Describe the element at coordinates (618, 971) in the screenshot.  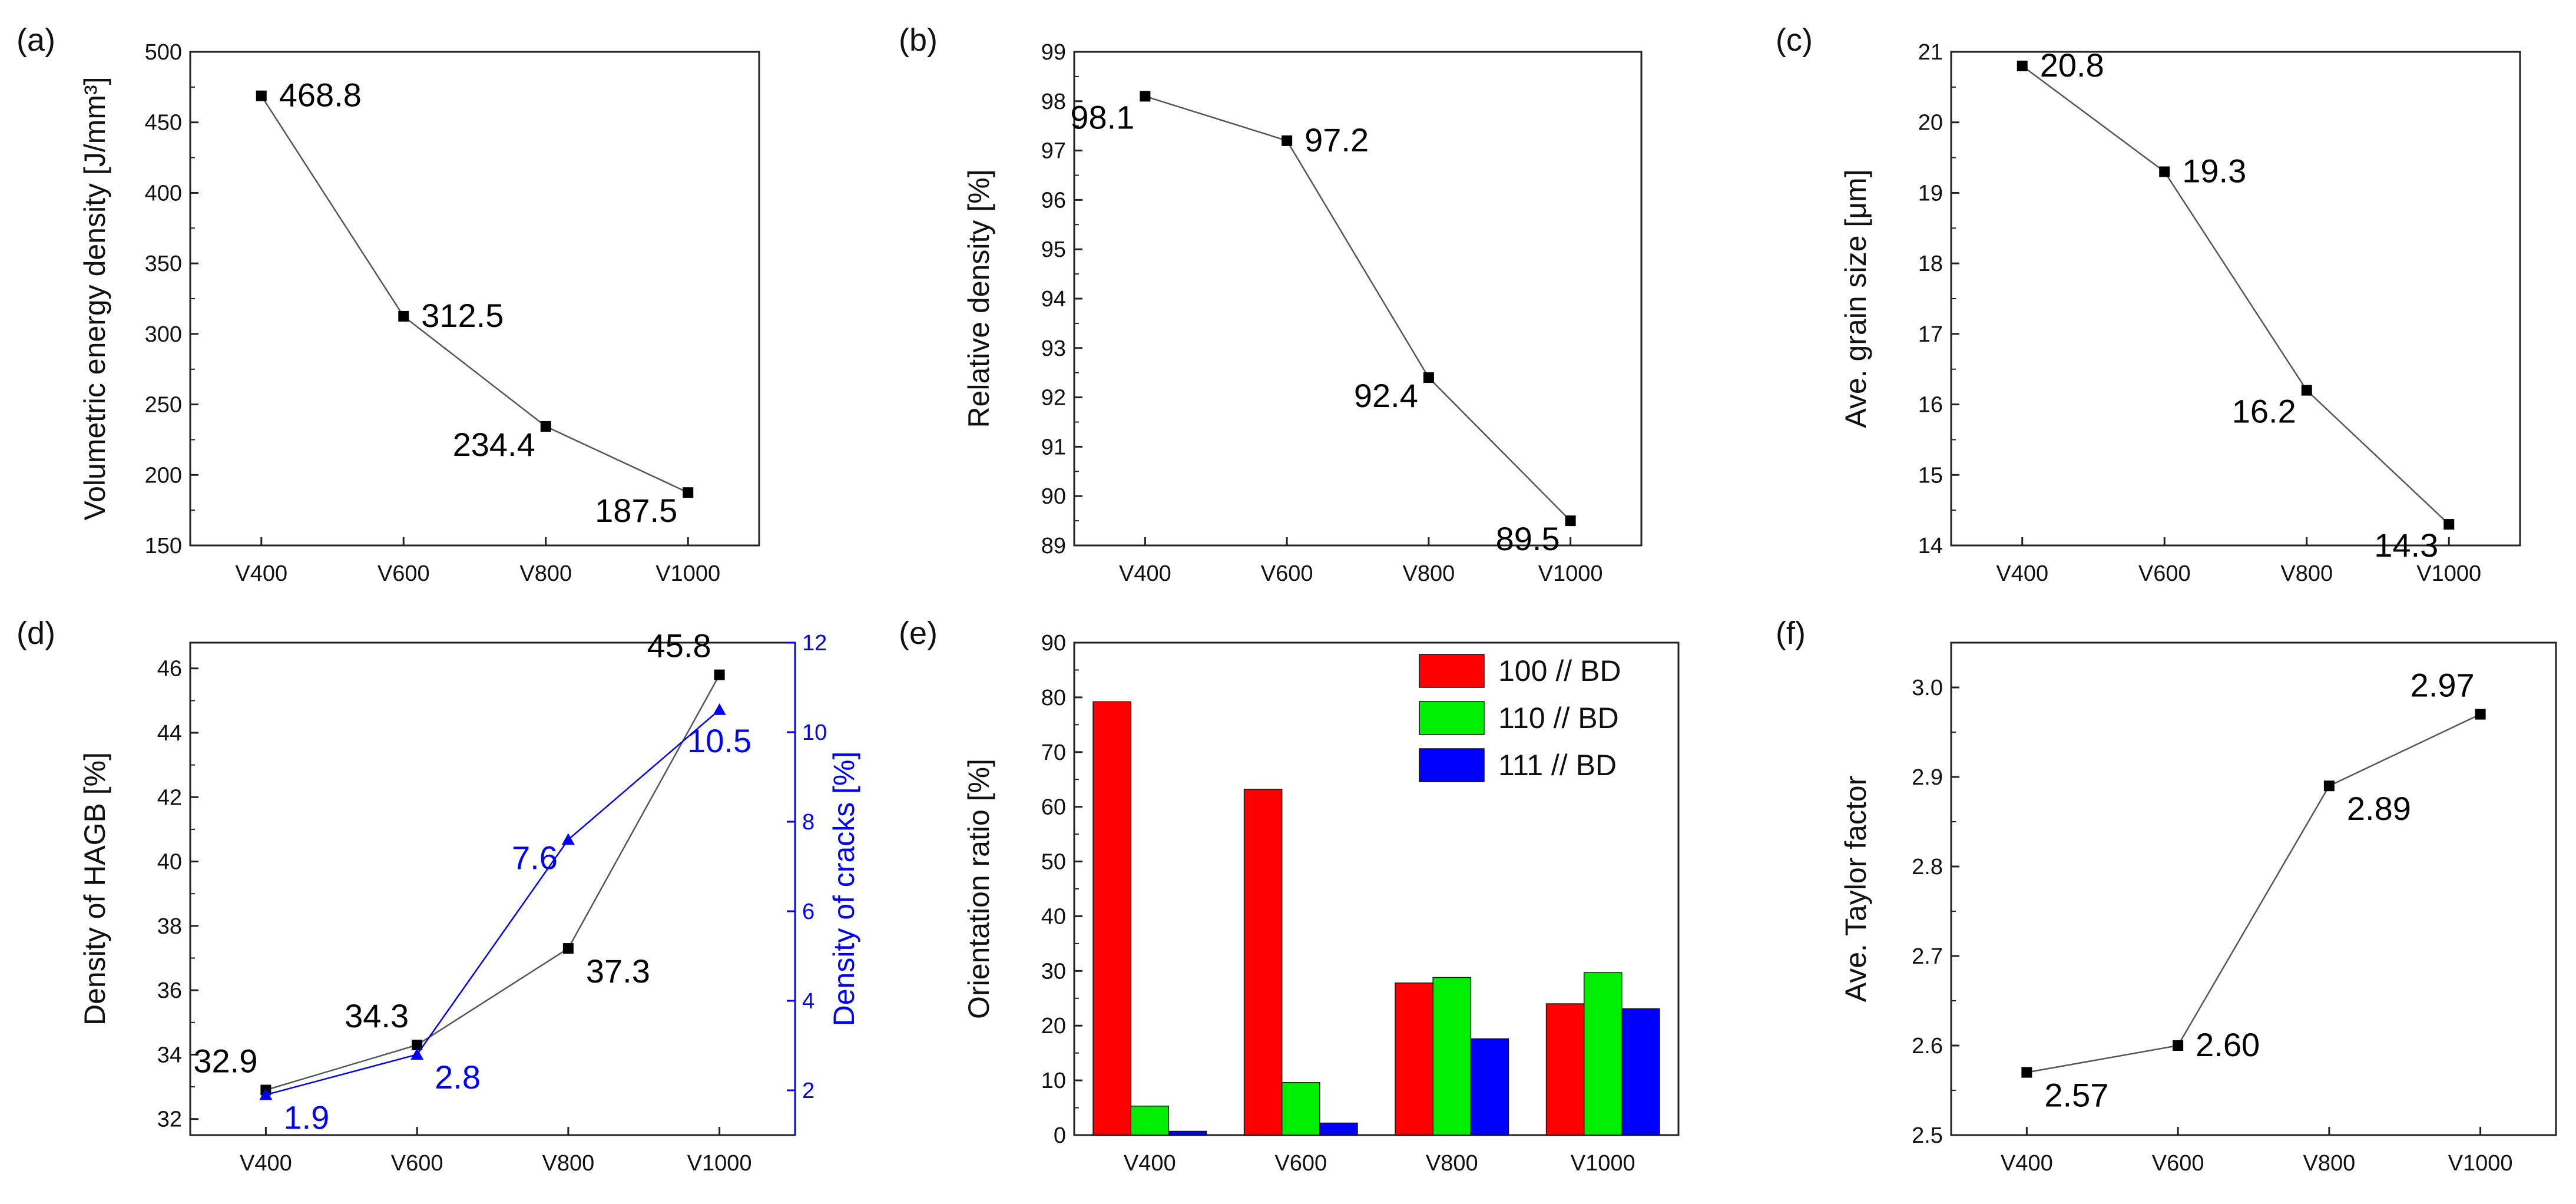
I see `data-label-d-0-2: 37.3` at that location.